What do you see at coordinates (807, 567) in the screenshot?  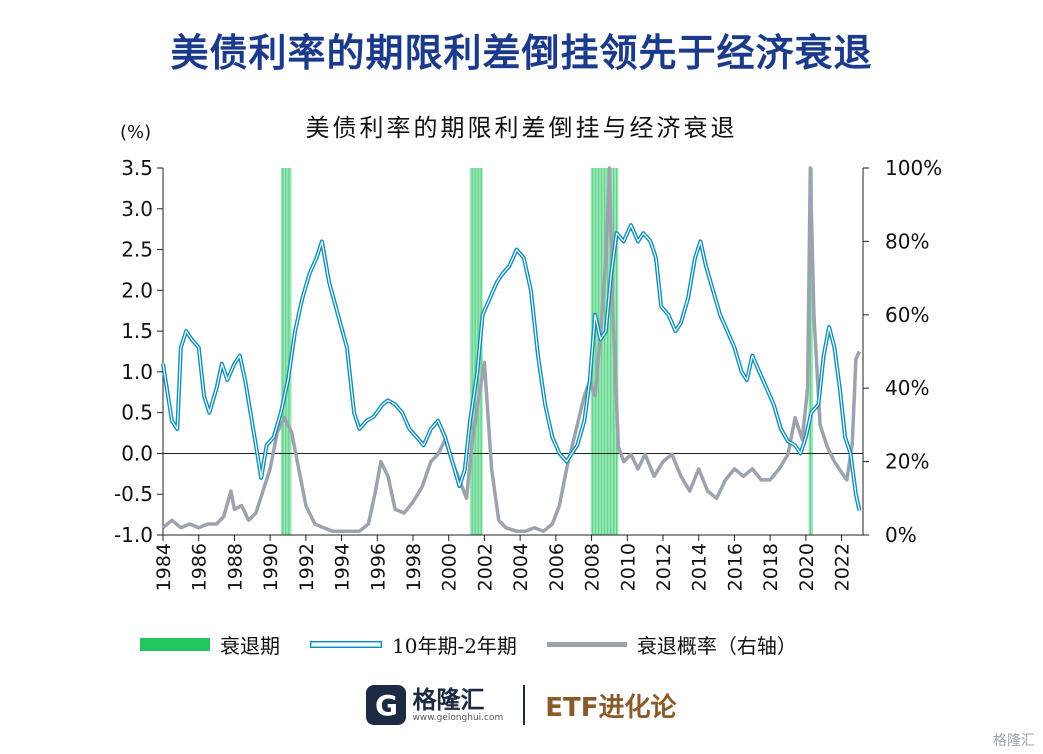 I see `x-tick-label: 2020` at bounding box center [807, 567].